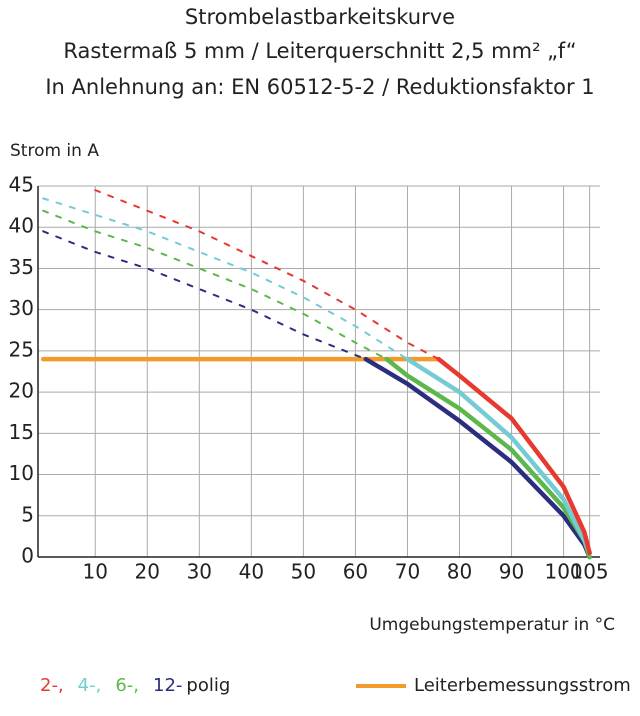  What do you see at coordinates (492, 625) in the screenshot?
I see `x-axis-label: Umgebungstemperatur in °C` at bounding box center [492, 625].